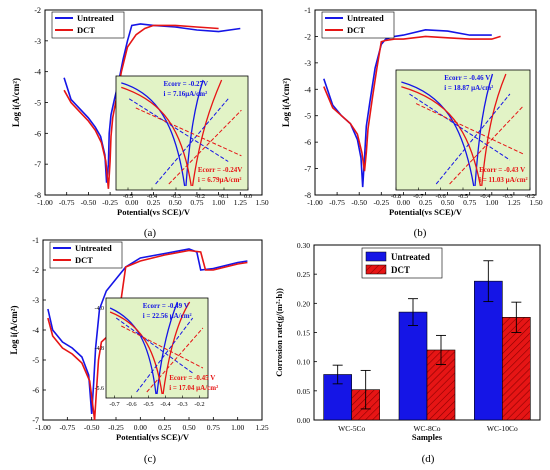 This screenshot has width=550, height=470. What do you see at coordinates (426, 428) in the screenshot?
I see `x-tick-label: WC-8Co` at bounding box center [426, 428].